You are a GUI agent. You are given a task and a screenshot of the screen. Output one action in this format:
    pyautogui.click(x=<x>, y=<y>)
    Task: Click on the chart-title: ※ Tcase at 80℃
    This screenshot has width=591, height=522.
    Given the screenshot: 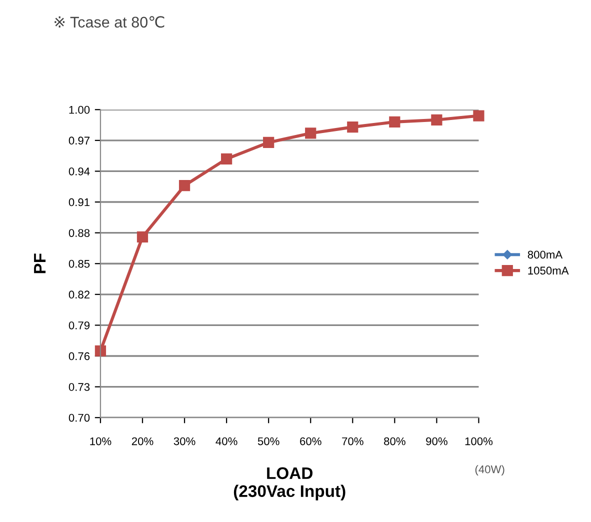 What is the action you would take?
    pyautogui.click(x=109, y=22)
    